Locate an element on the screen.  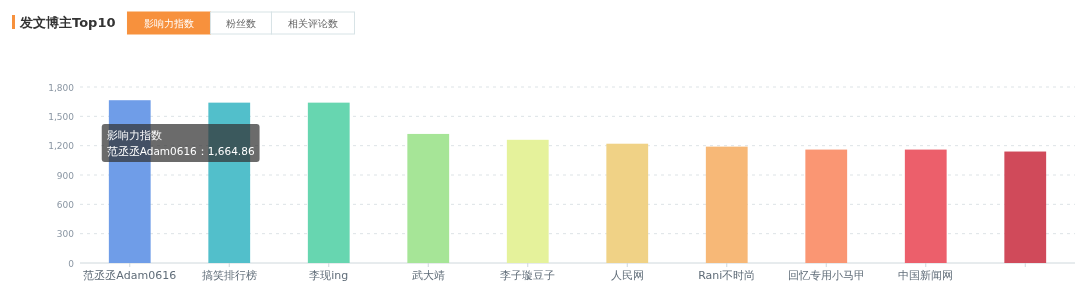
tab: 相关评论数 is located at coordinates (312, 23).